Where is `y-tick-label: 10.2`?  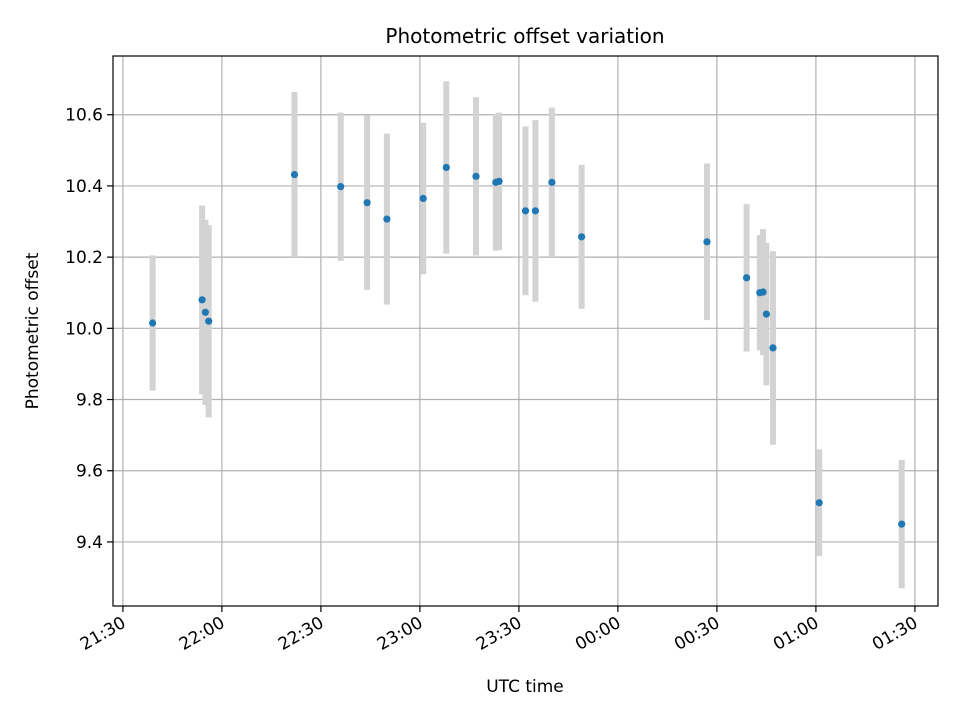
y-tick-label: 10.2 is located at coordinates (84, 258).